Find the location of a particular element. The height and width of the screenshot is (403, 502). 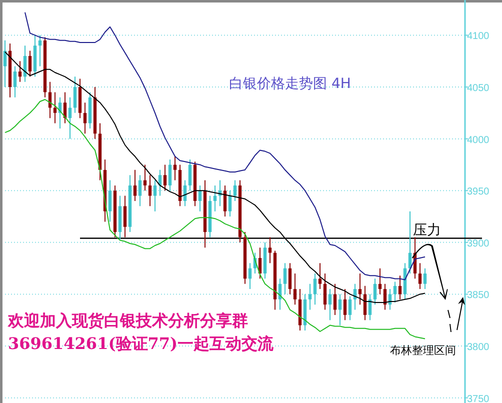

text: 白银价格走势图 4H is located at coordinates (290, 84).